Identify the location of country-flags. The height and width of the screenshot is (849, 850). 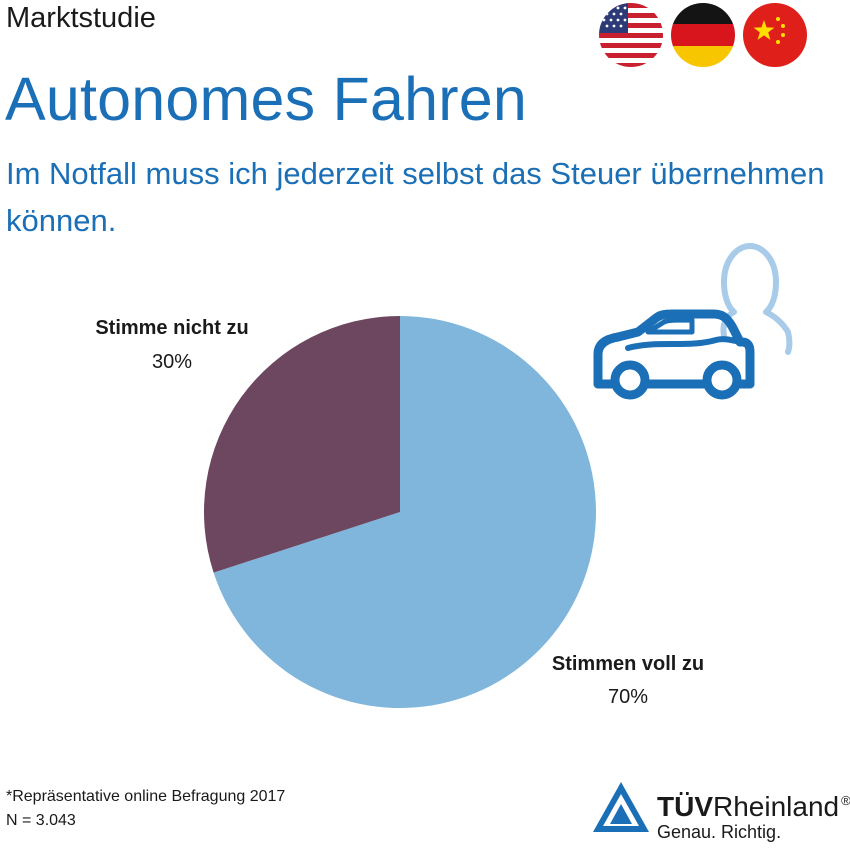
(703, 35).